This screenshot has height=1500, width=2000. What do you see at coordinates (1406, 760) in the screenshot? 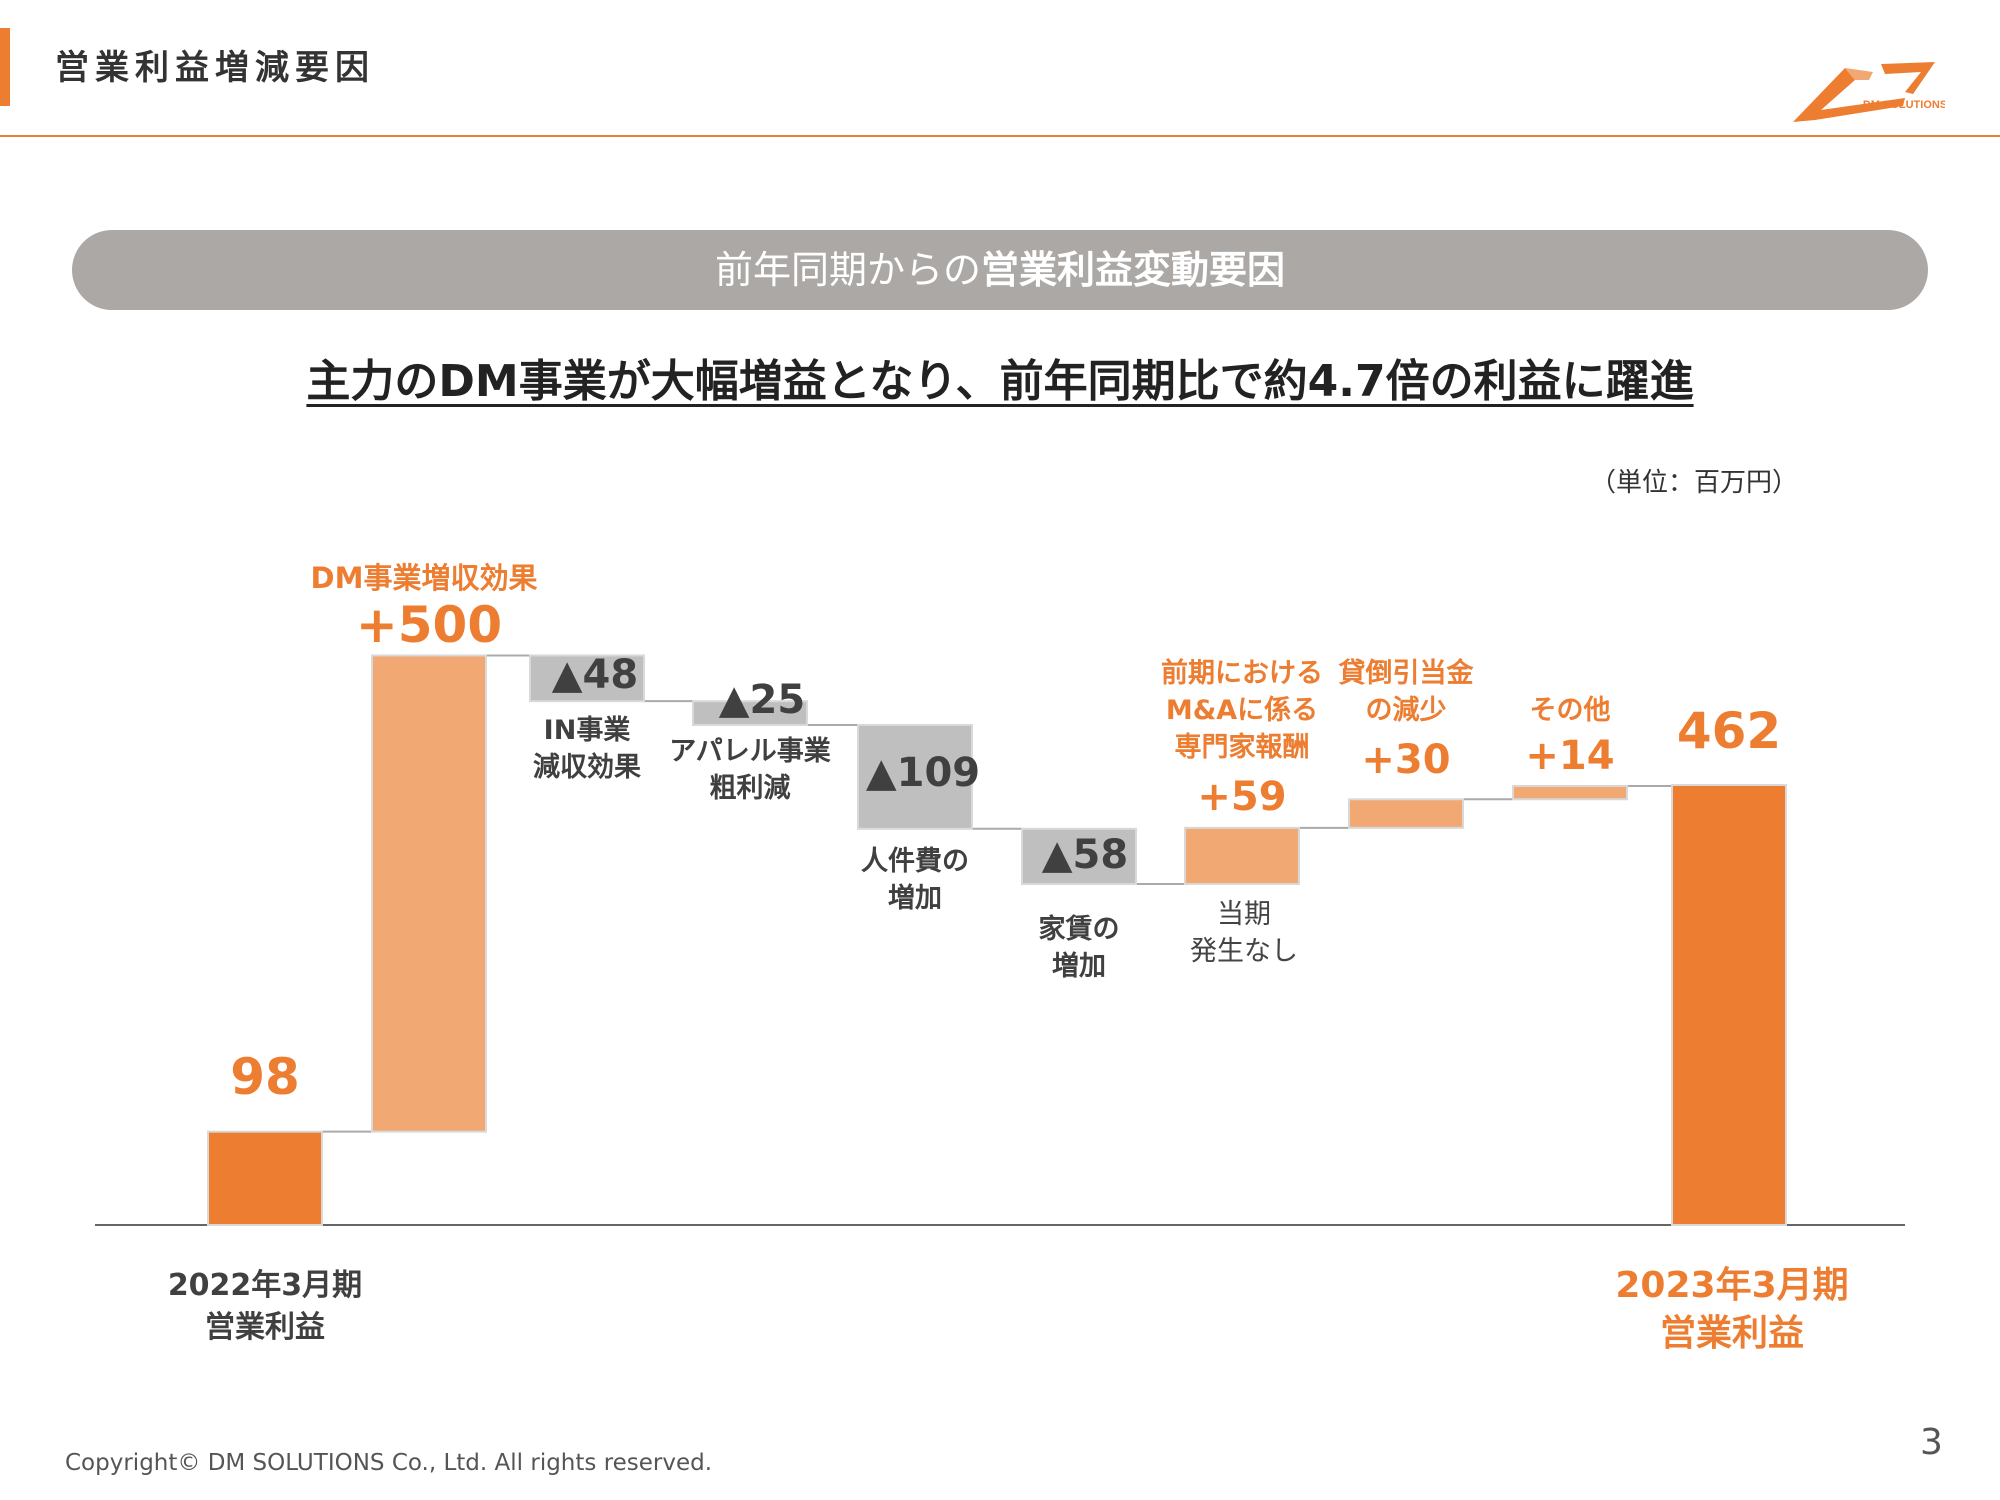
I see `value-label-bad-debt: +30` at bounding box center [1406, 760].